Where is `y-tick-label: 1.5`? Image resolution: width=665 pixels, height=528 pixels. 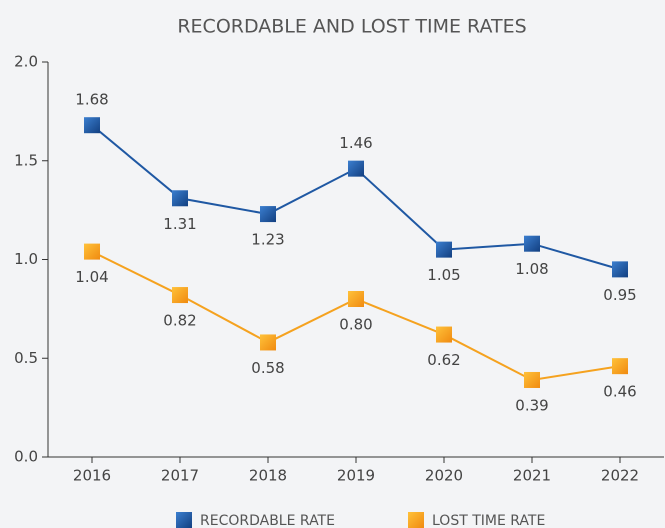 y-tick-label: 1.5 is located at coordinates (26, 160).